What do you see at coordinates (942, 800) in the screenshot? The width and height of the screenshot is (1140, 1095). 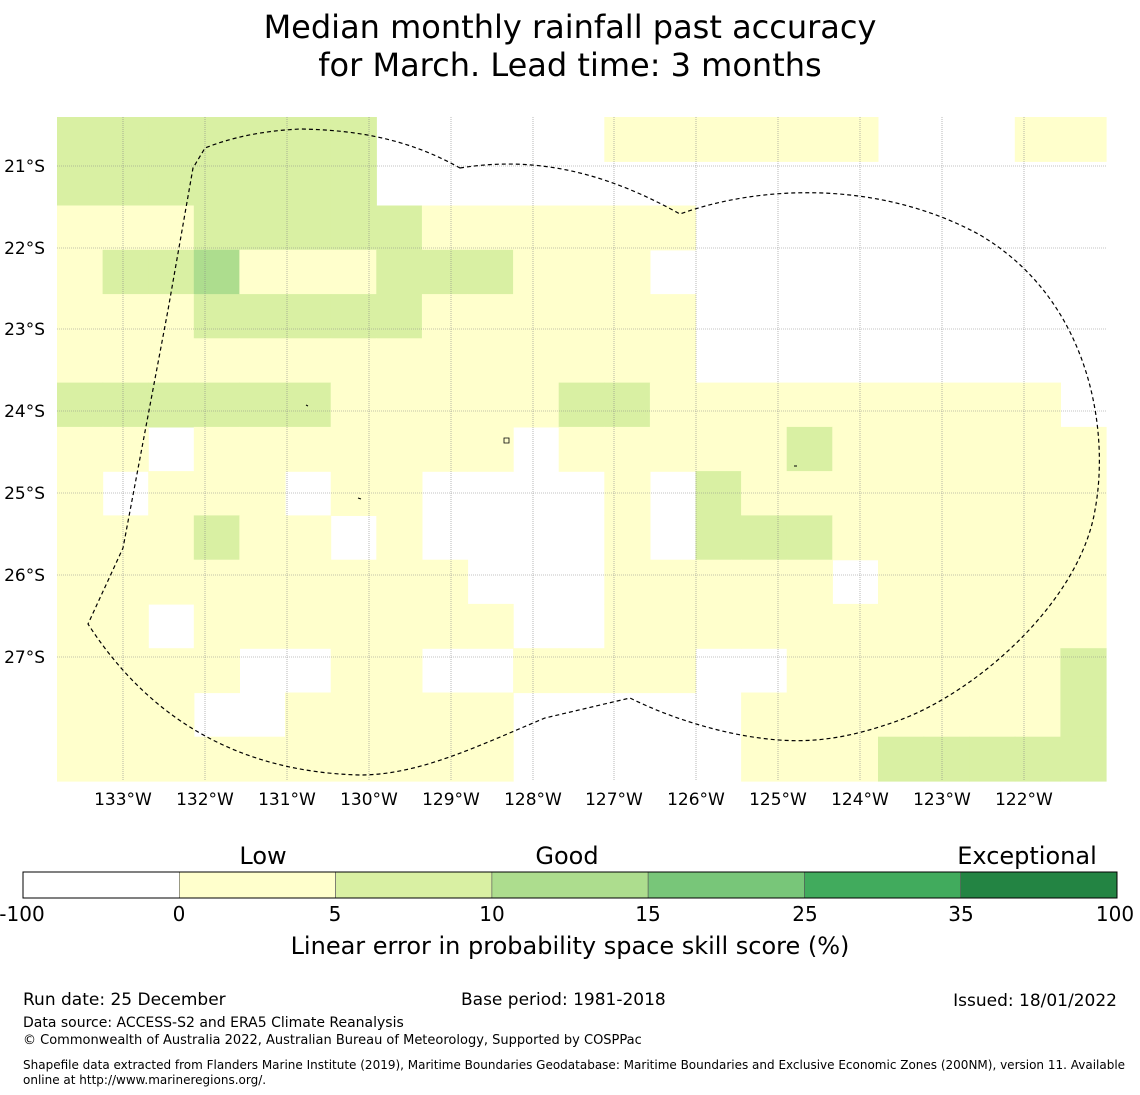 I see `longitude-label: 123°W` at bounding box center [942, 800].